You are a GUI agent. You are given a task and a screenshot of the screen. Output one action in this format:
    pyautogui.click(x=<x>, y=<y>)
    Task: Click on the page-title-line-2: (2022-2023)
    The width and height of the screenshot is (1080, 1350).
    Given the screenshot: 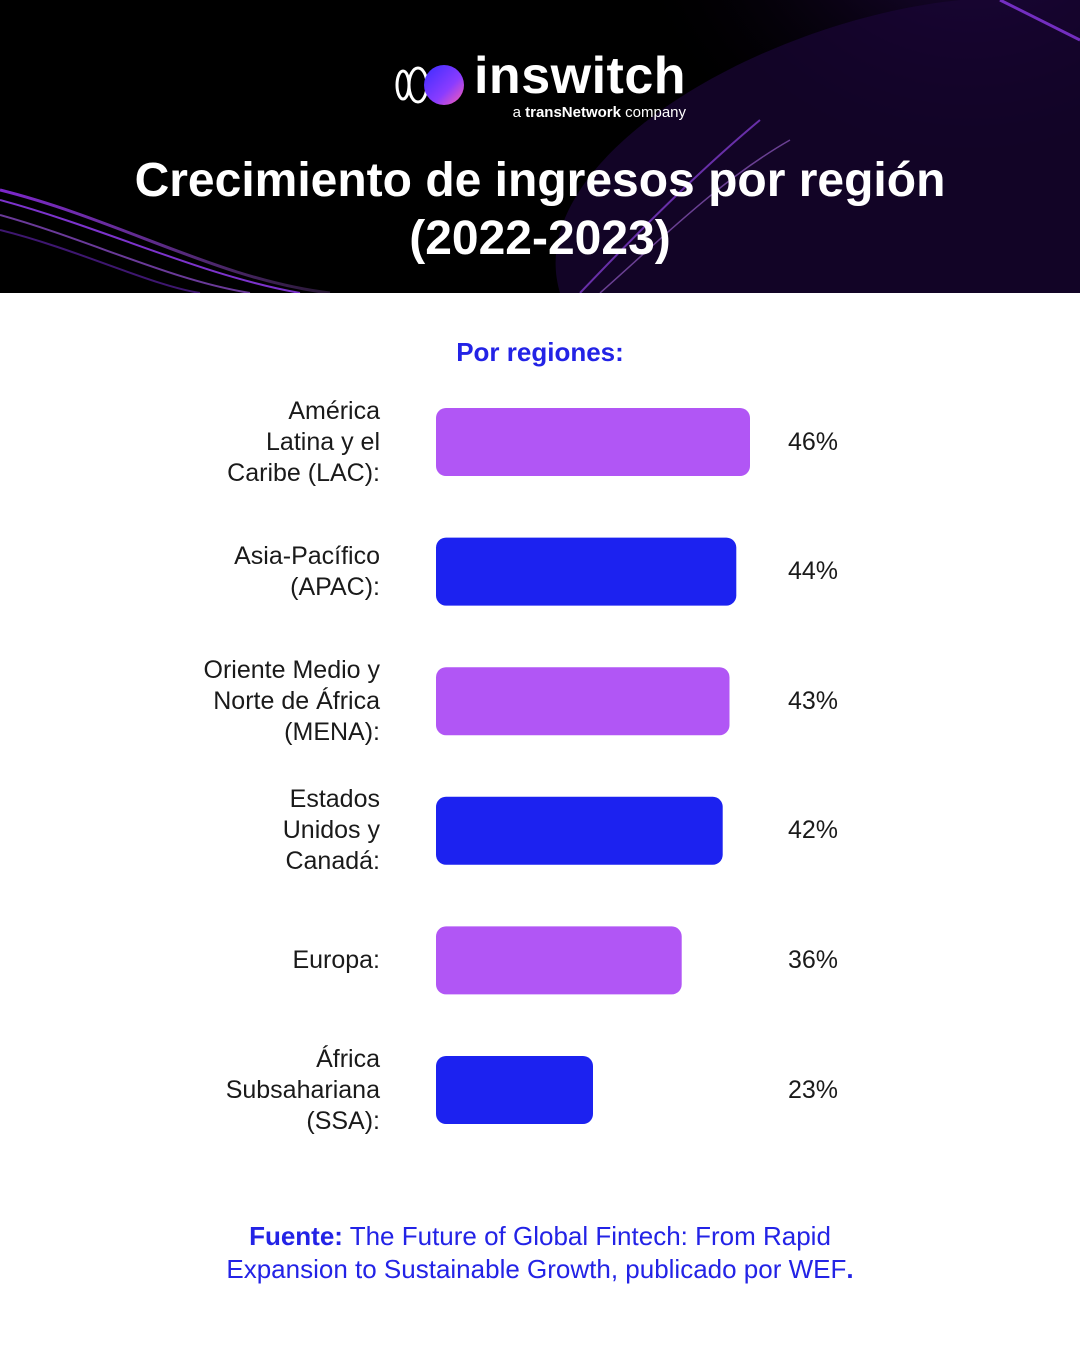 What is the action you would take?
    pyautogui.click(x=540, y=238)
    